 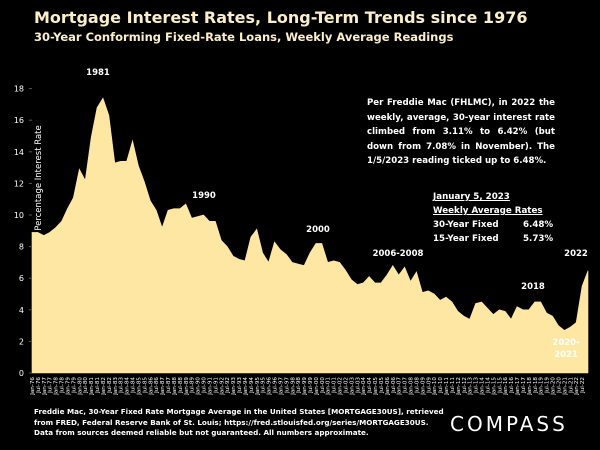 What do you see at coordinates (21, 310) in the screenshot?
I see `y-tick-label: 4` at bounding box center [21, 310].